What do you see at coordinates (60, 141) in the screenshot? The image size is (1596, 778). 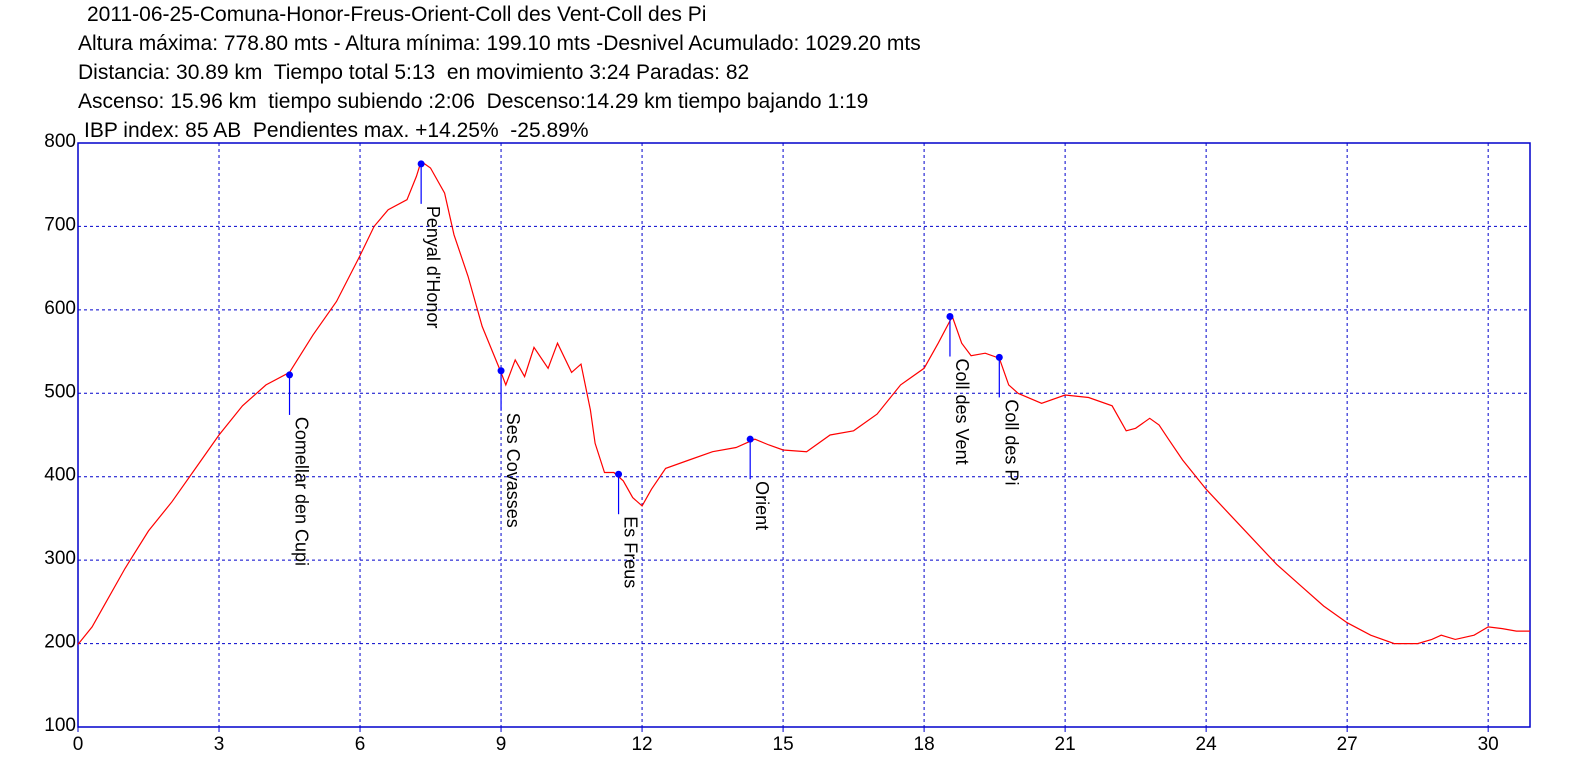 I see `y-tick-label: 800` at bounding box center [60, 141].